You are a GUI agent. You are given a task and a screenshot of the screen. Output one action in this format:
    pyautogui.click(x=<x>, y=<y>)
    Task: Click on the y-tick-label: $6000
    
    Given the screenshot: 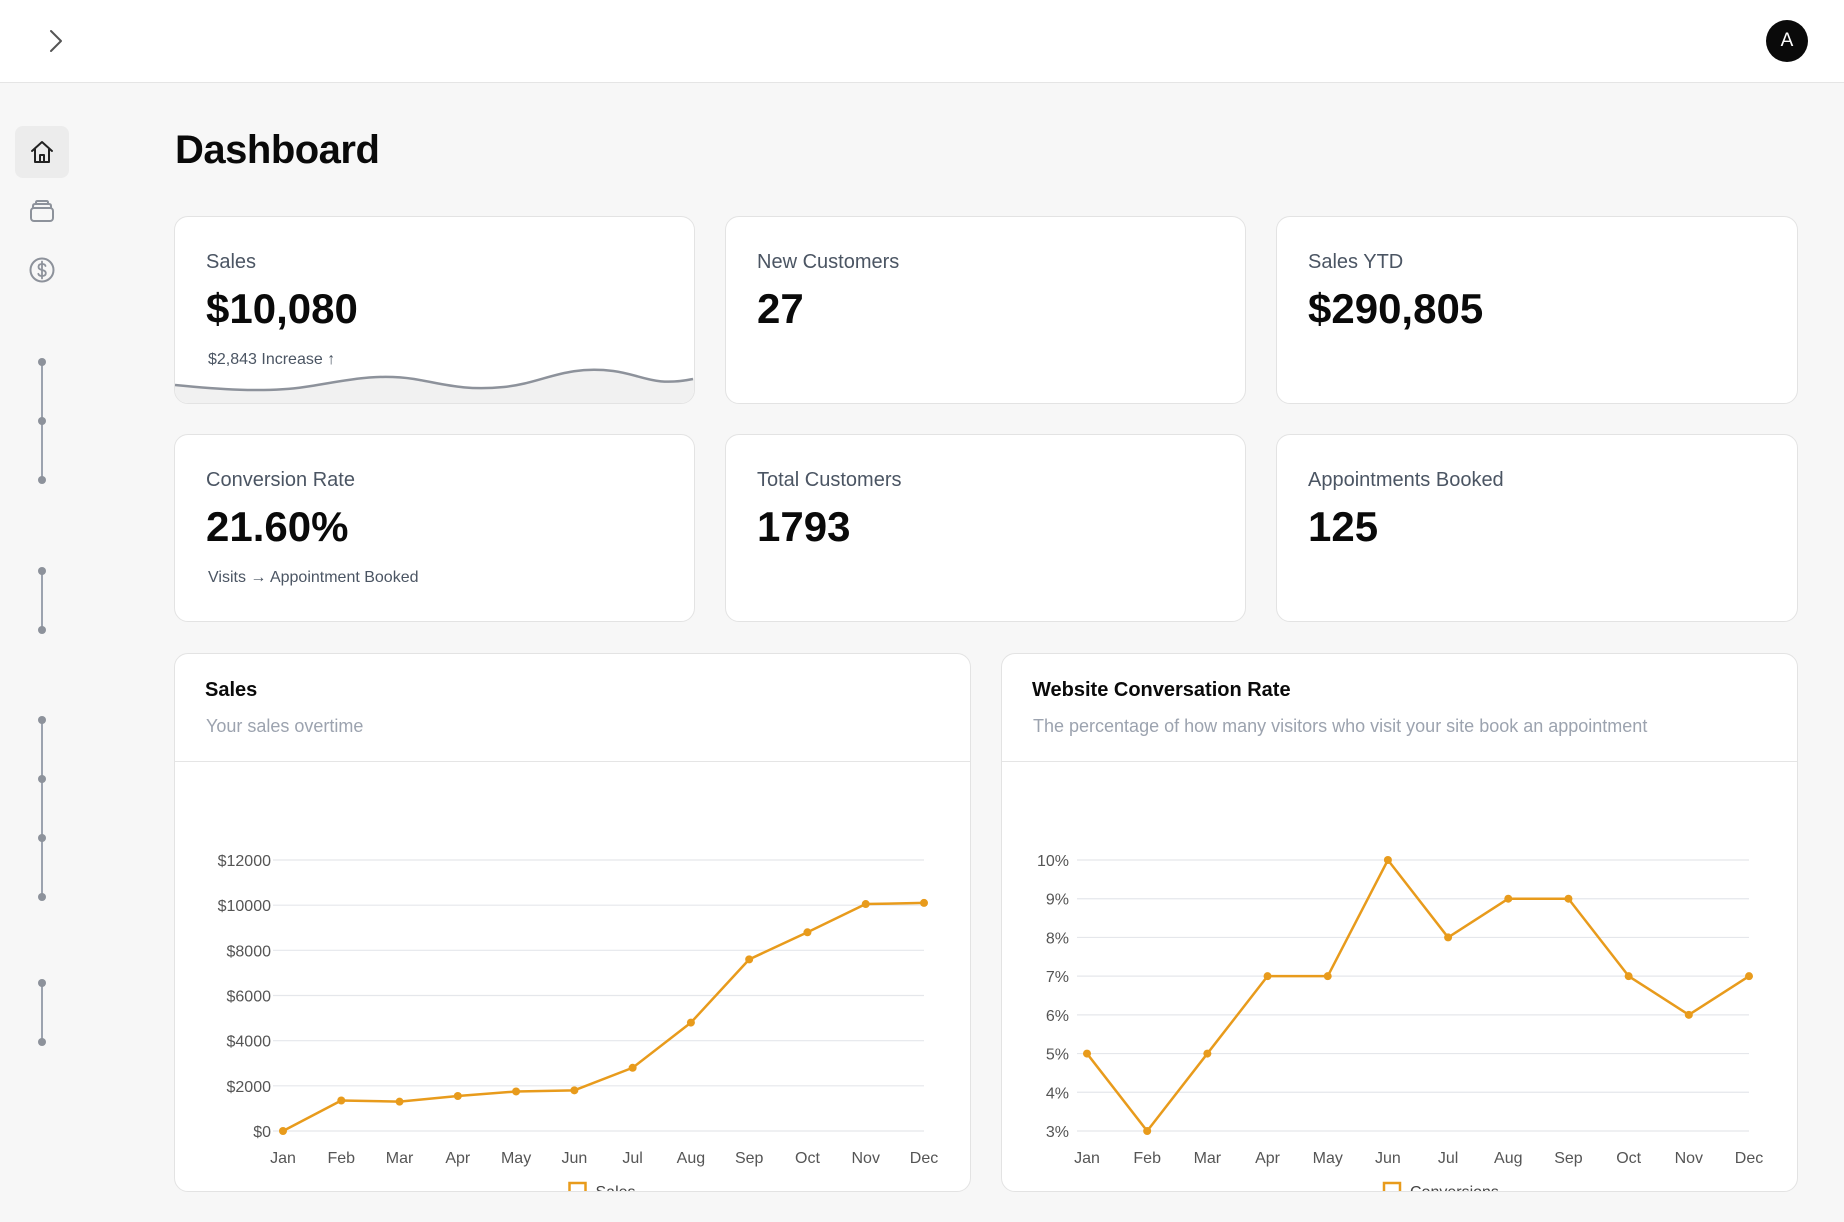 What is the action you would take?
    pyautogui.click(x=249, y=997)
    